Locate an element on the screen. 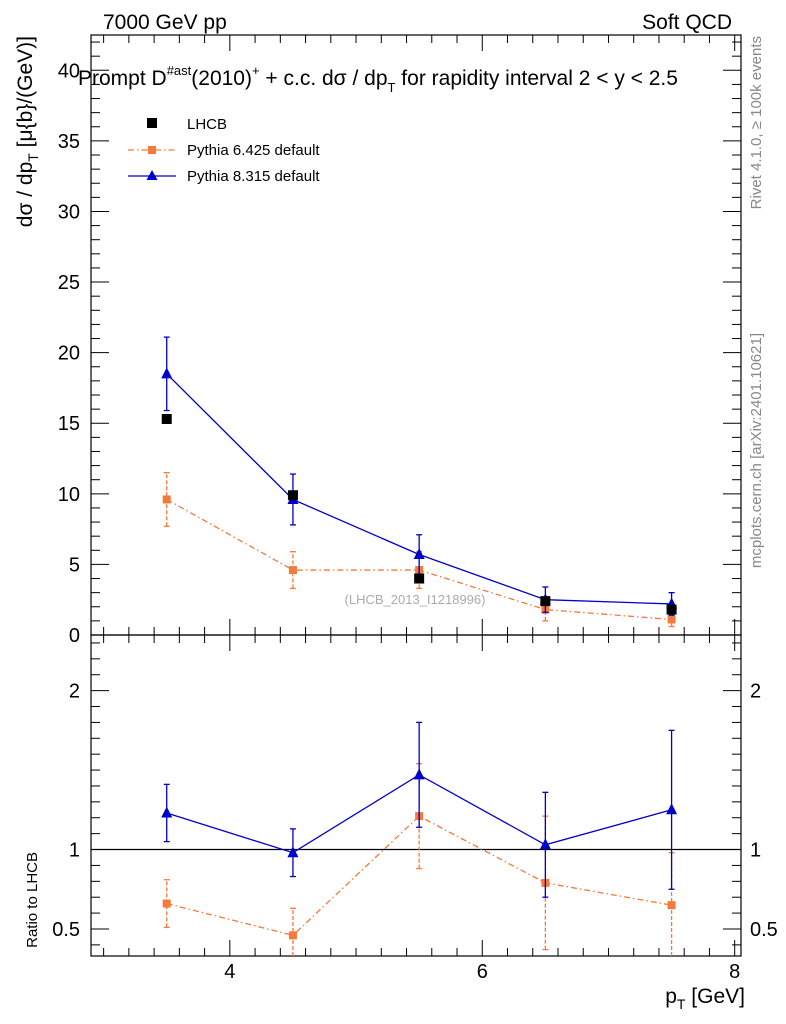 This screenshot has width=786, height=1024. rivet-label: Rivet 4.1.0, ≥ 100k events is located at coordinates (756, 122).